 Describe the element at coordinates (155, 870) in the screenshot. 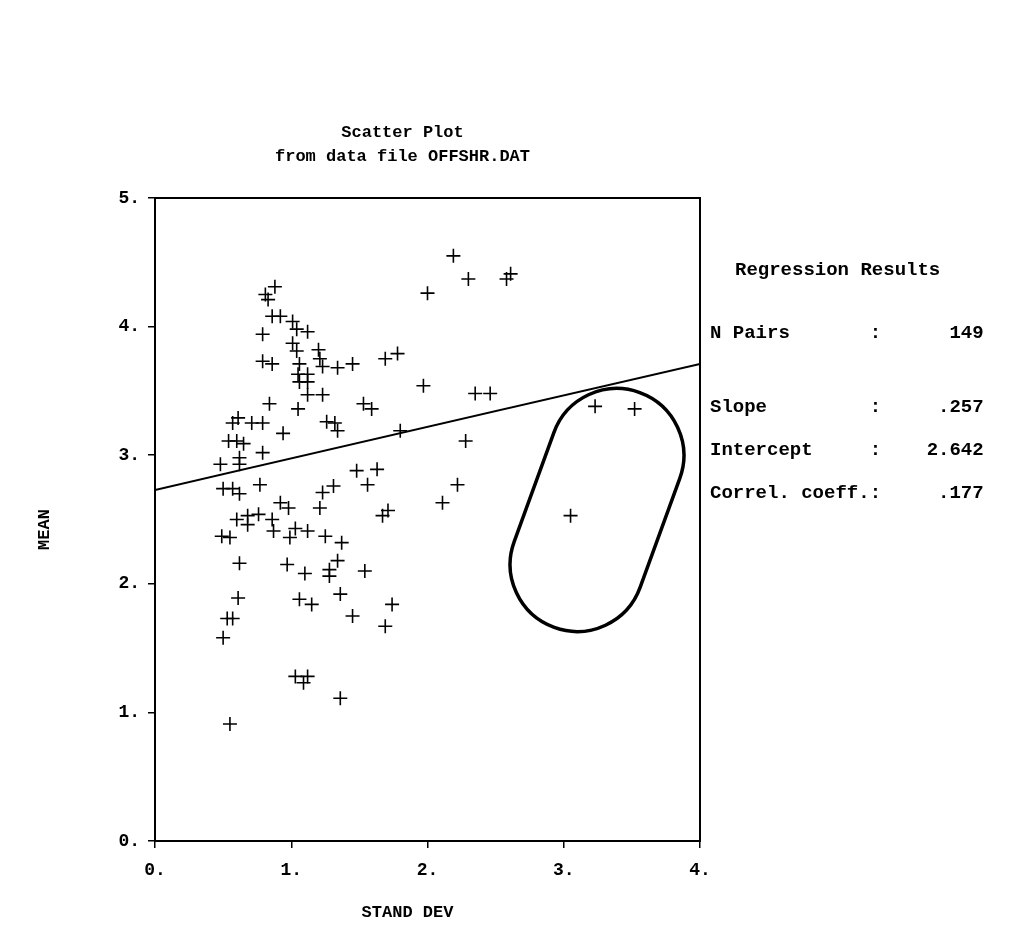

I see `x-tick-label: 0.` at that location.